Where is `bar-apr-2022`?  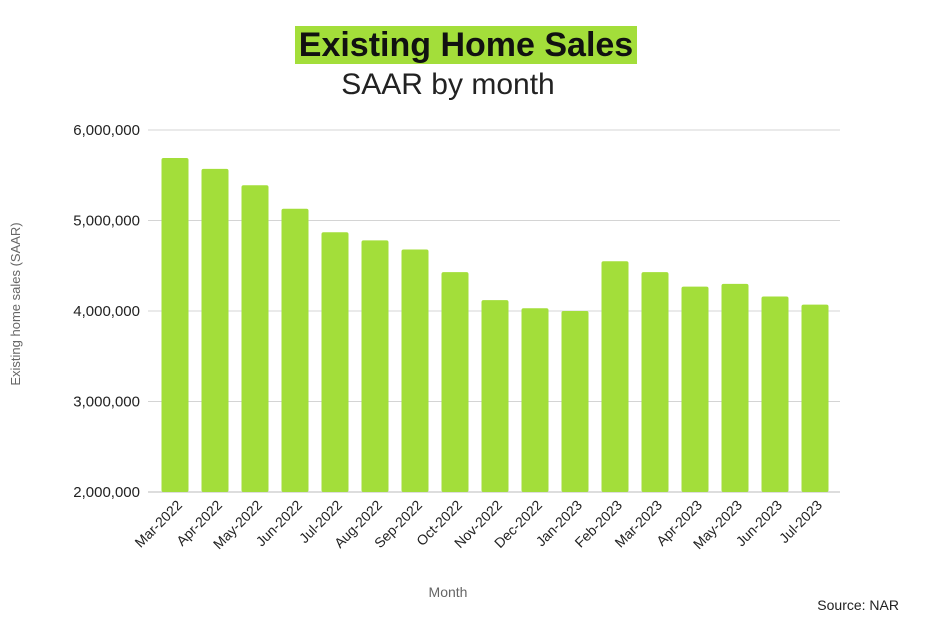
bar-apr-2022 is located at coordinates (215, 330).